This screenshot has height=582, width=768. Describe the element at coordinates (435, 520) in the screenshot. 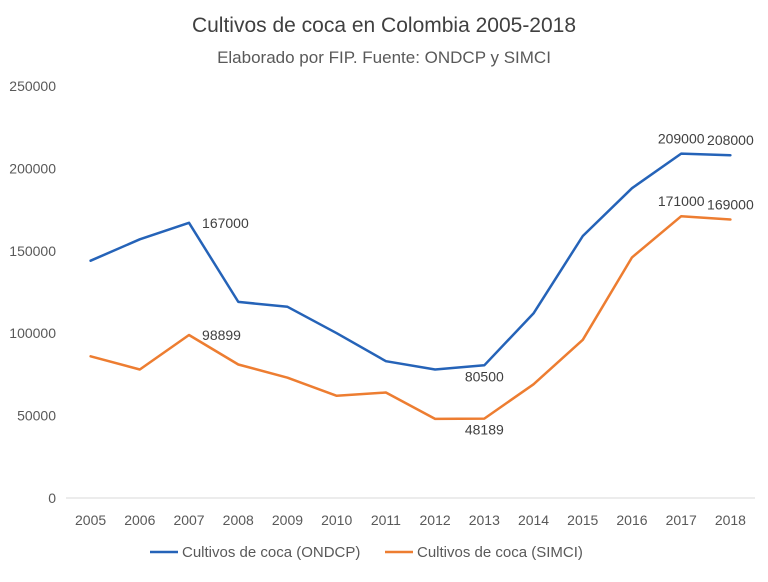

I see `x-tick-label: 2012` at that location.